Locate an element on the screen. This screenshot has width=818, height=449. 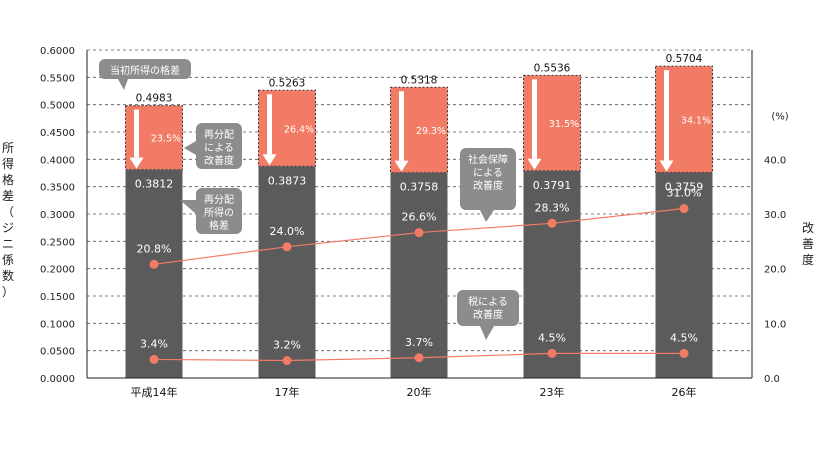
callout-redist-box is located at coordinates (219, 146).